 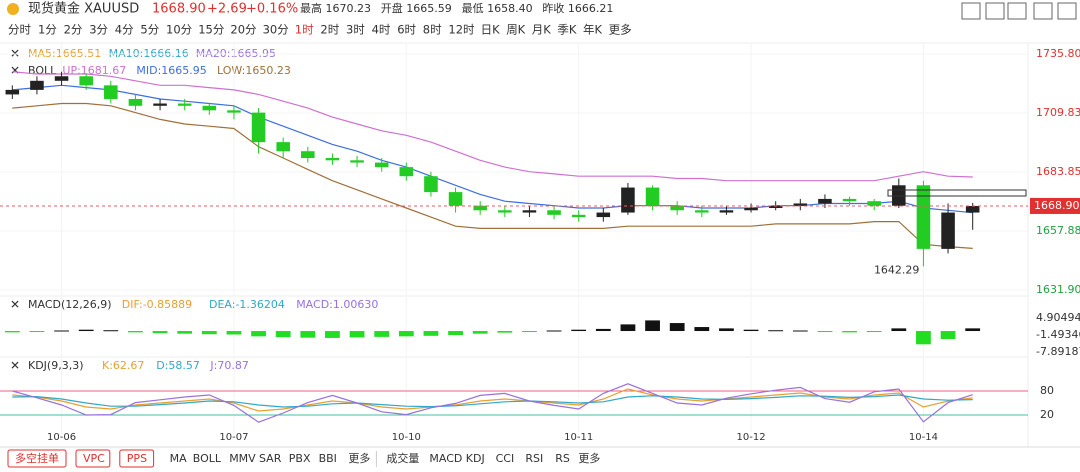 I want to click on y-tick-label: 1735.80, so click(x=1058, y=53).